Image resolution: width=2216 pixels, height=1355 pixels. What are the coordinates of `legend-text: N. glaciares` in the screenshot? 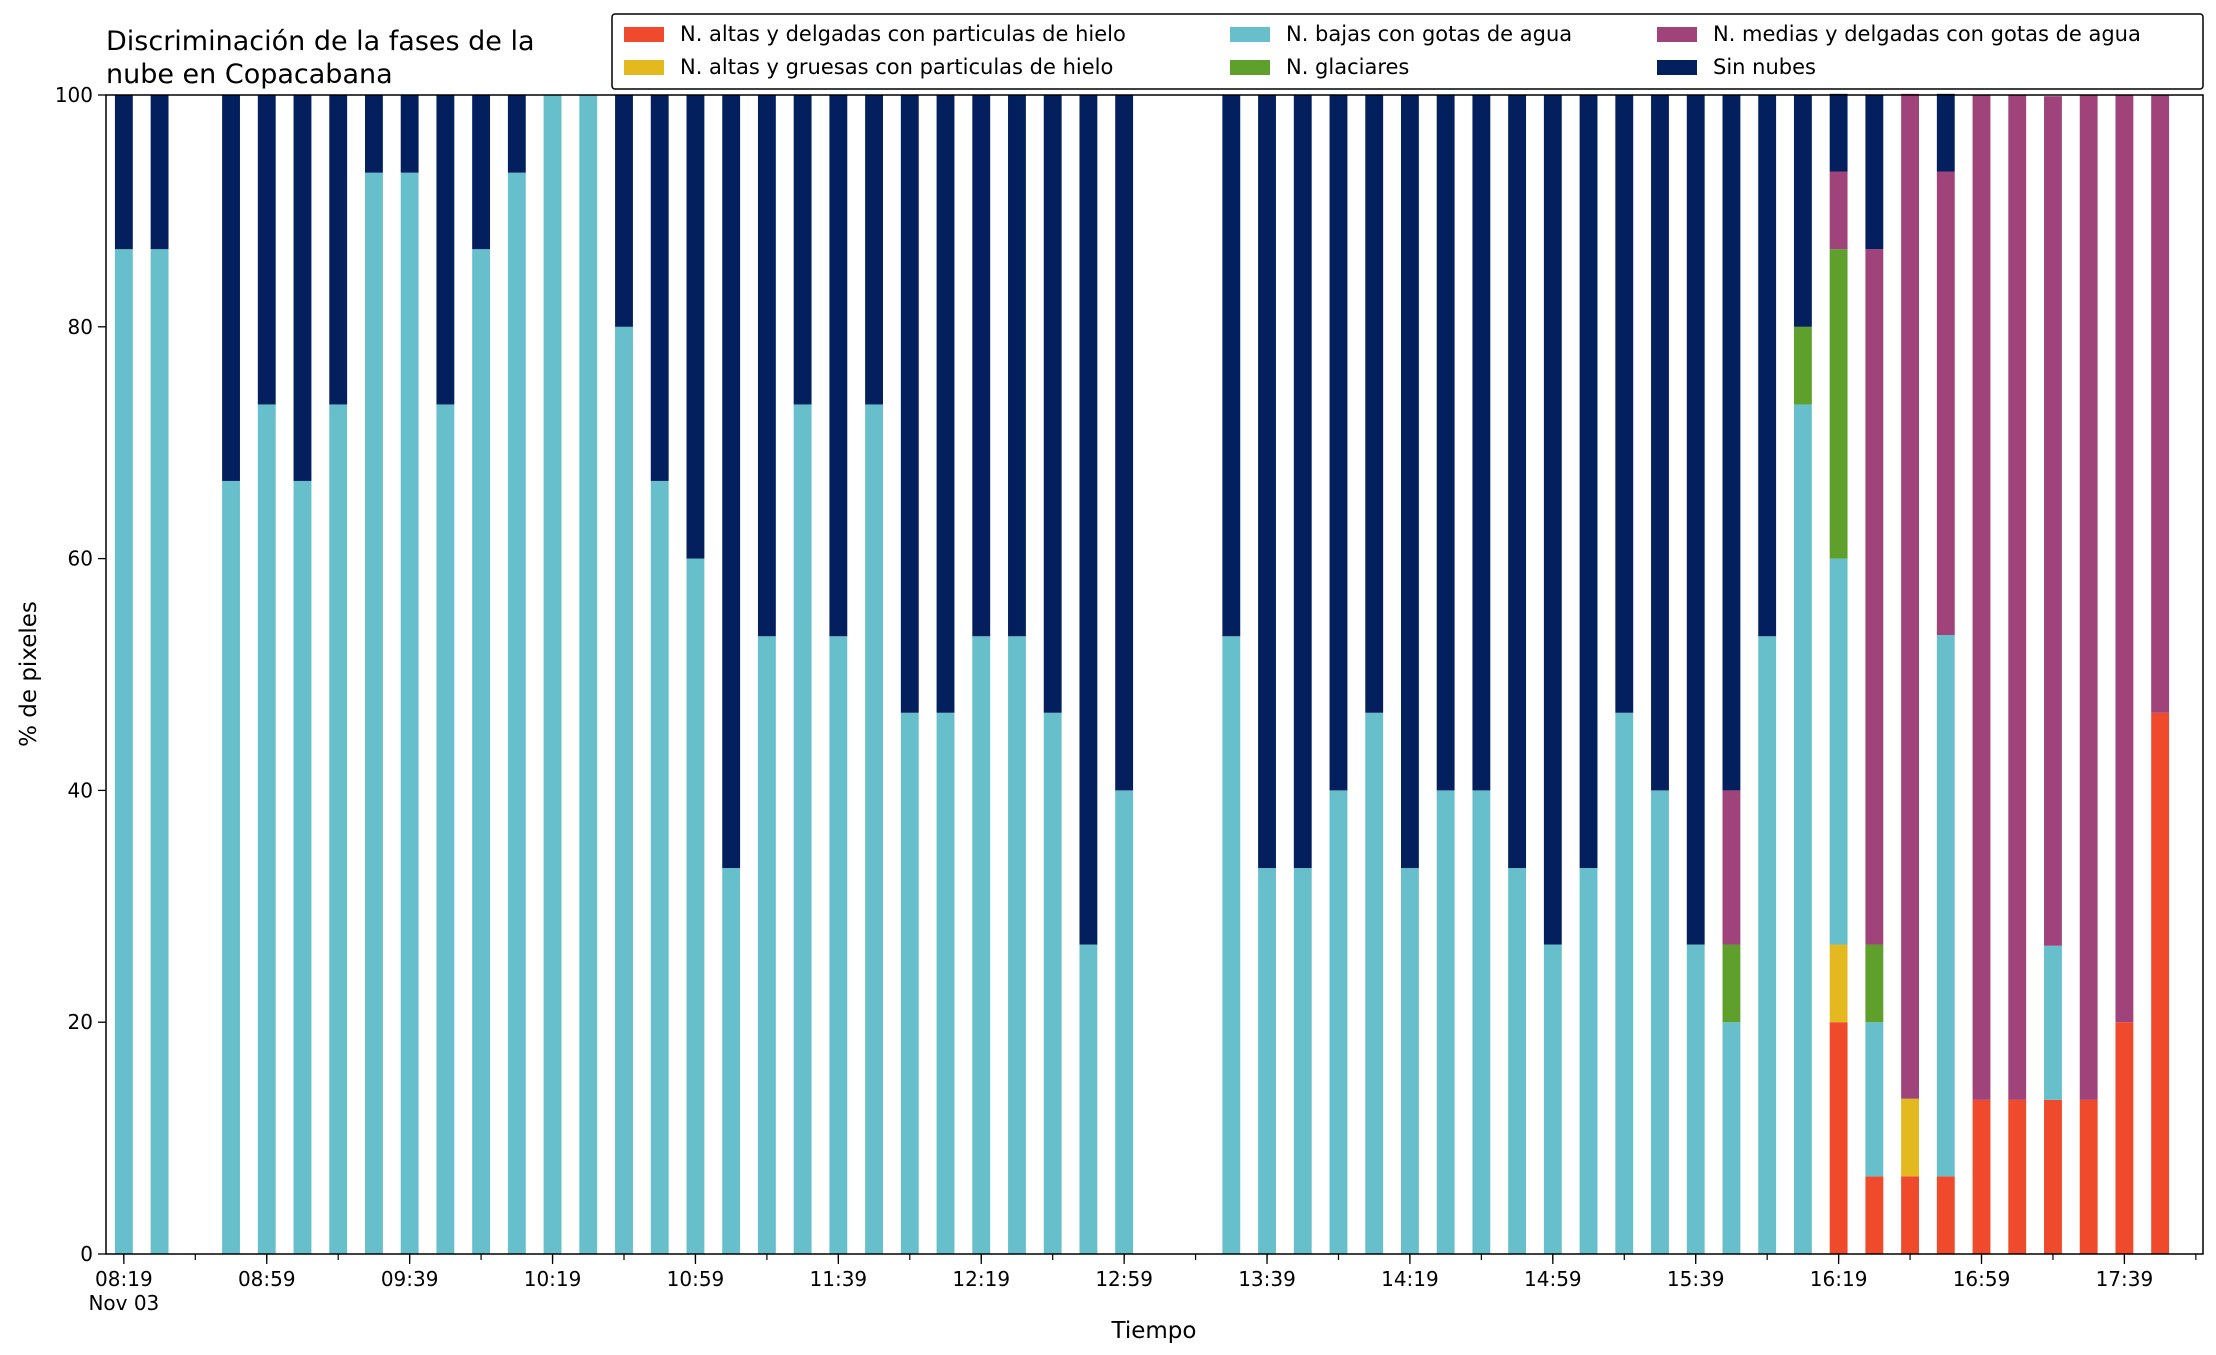 It's located at (1347, 67).